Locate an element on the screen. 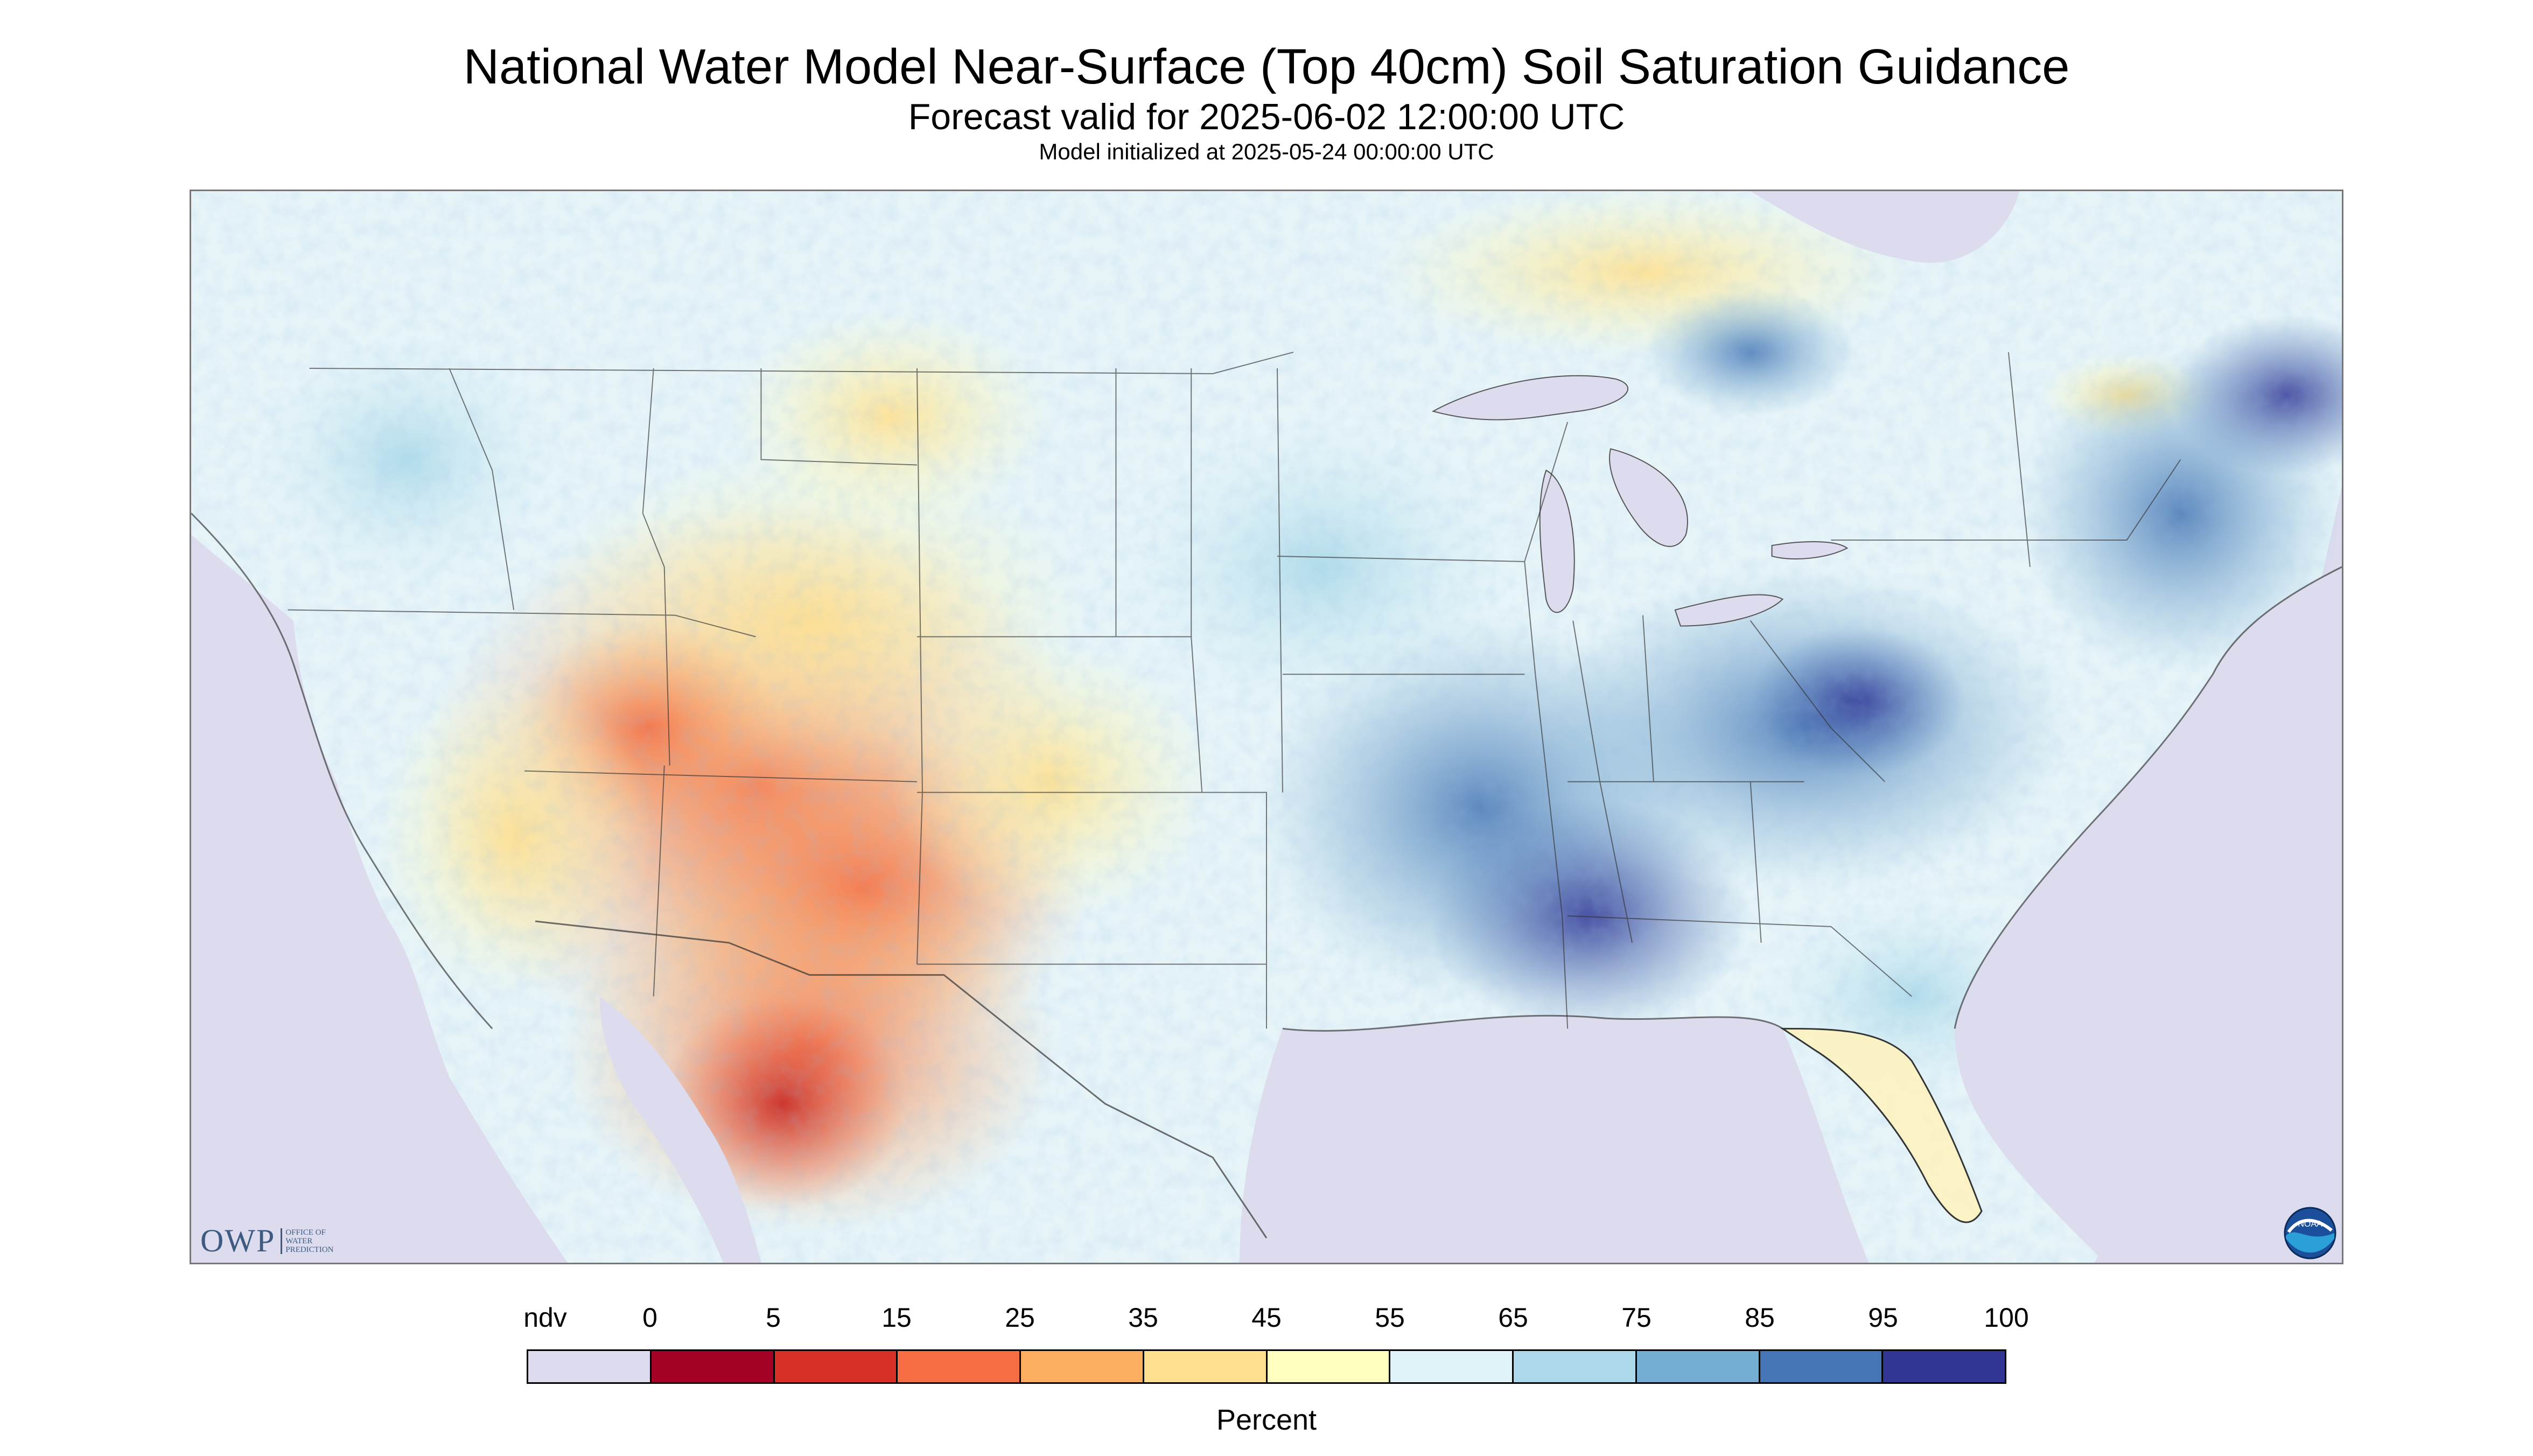 Image resolution: width=2533 pixels, height=1456 pixels. pacific-west is located at coordinates (380, 899).